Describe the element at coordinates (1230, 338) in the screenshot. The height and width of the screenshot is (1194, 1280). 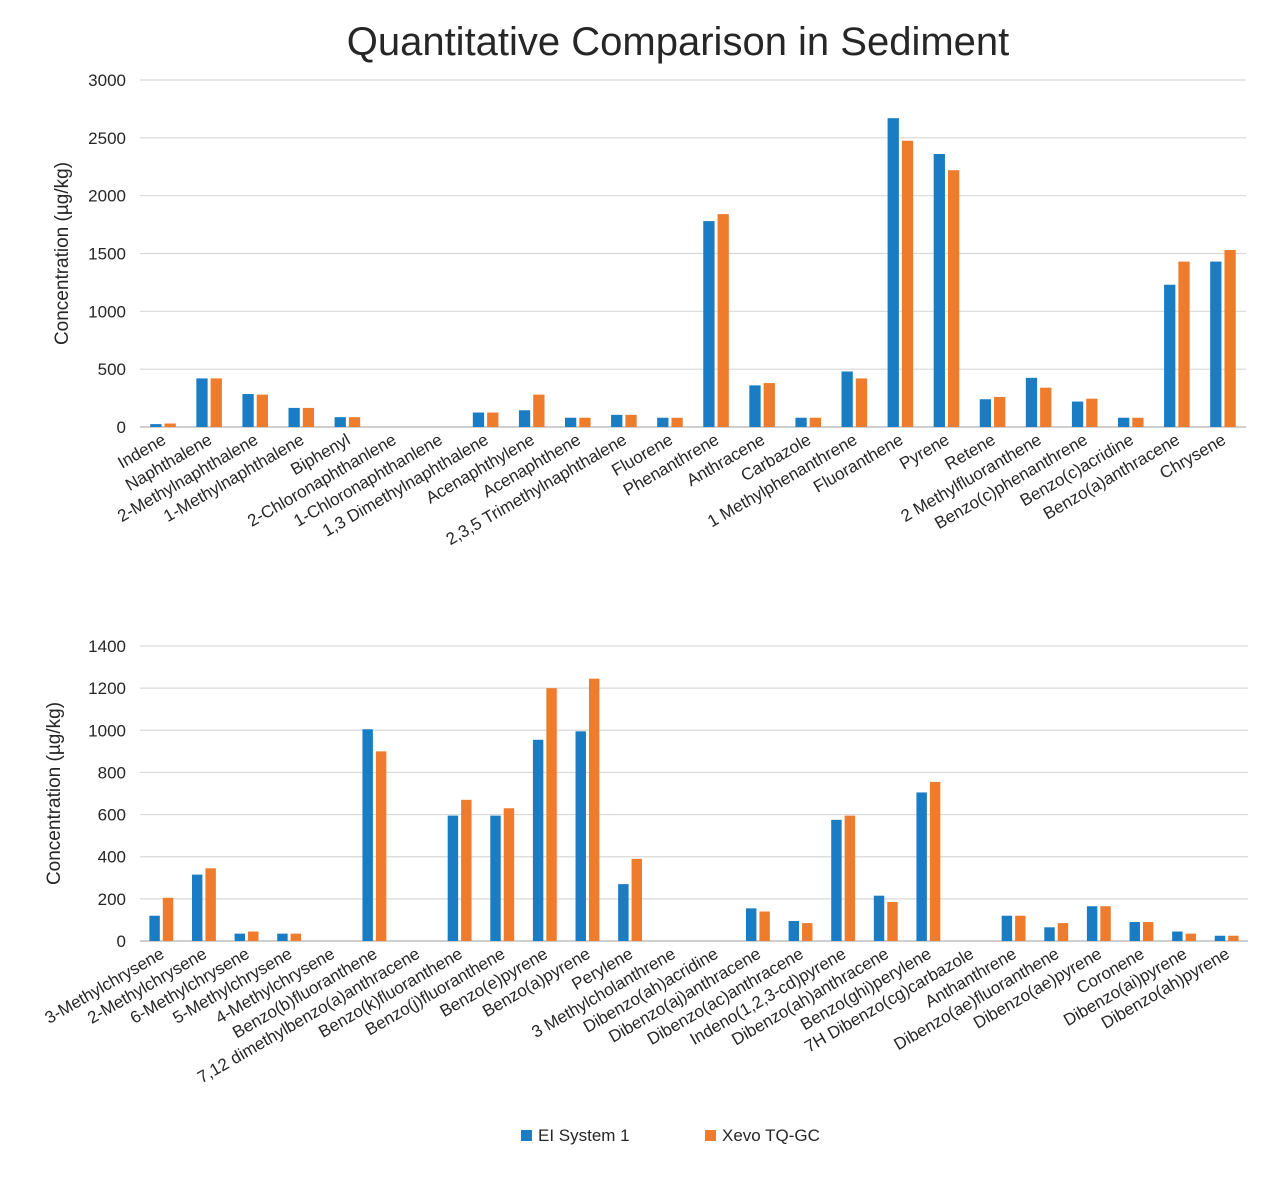
I see `bar-xevo-tq-gc-chrysene` at that location.